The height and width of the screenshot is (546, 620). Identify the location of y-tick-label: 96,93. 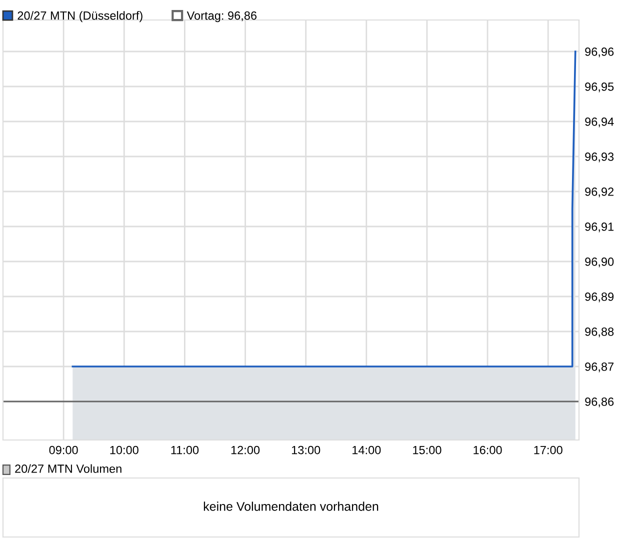
(599, 157).